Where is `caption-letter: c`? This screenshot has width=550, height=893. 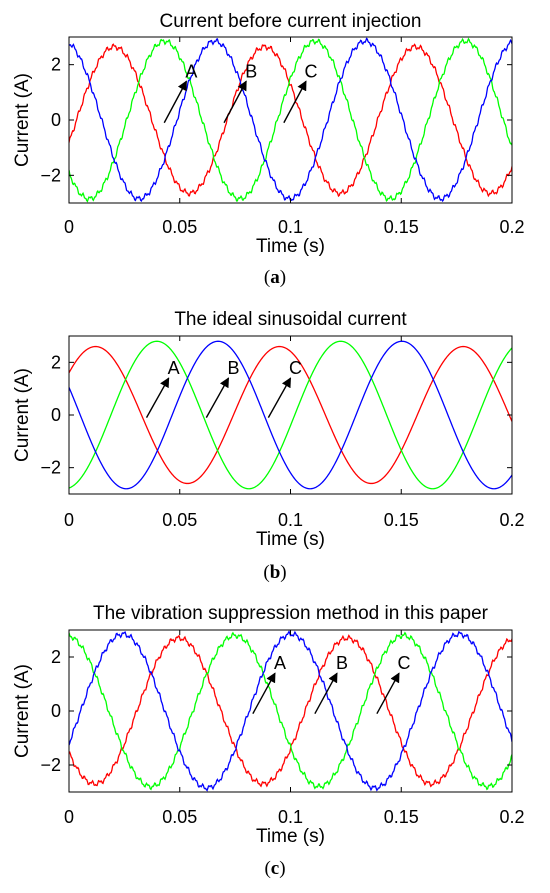
caption-letter: c is located at coordinates (275, 868).